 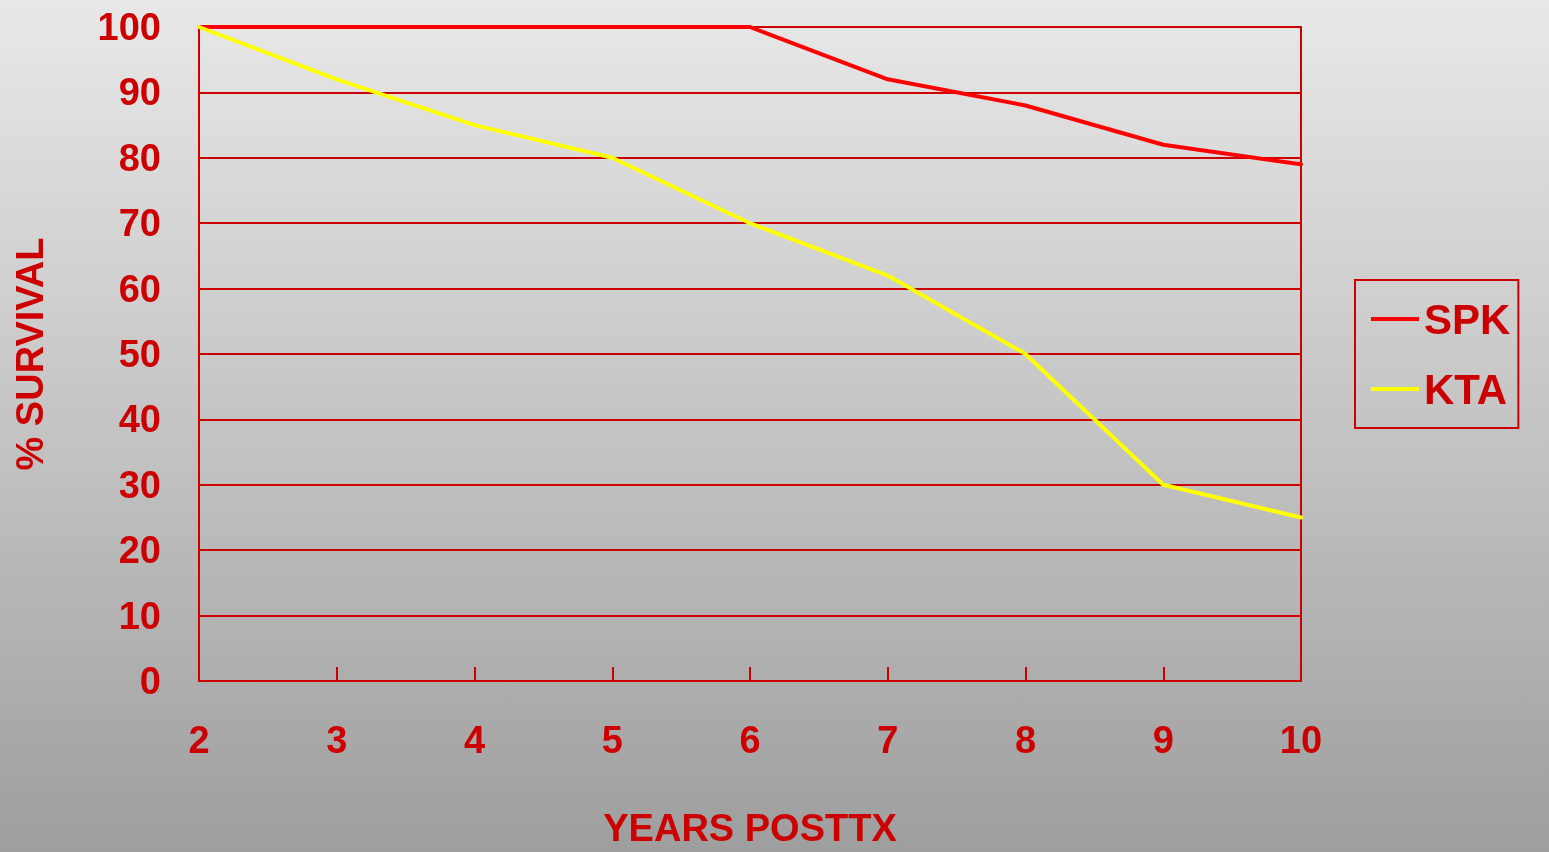 I want to click on y-tick-label: 10, so click(x=139, y=615).